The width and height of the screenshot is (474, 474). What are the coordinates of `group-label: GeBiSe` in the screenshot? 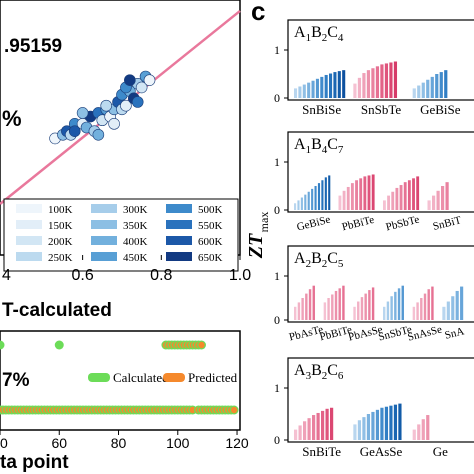 It's located at (440, 109).